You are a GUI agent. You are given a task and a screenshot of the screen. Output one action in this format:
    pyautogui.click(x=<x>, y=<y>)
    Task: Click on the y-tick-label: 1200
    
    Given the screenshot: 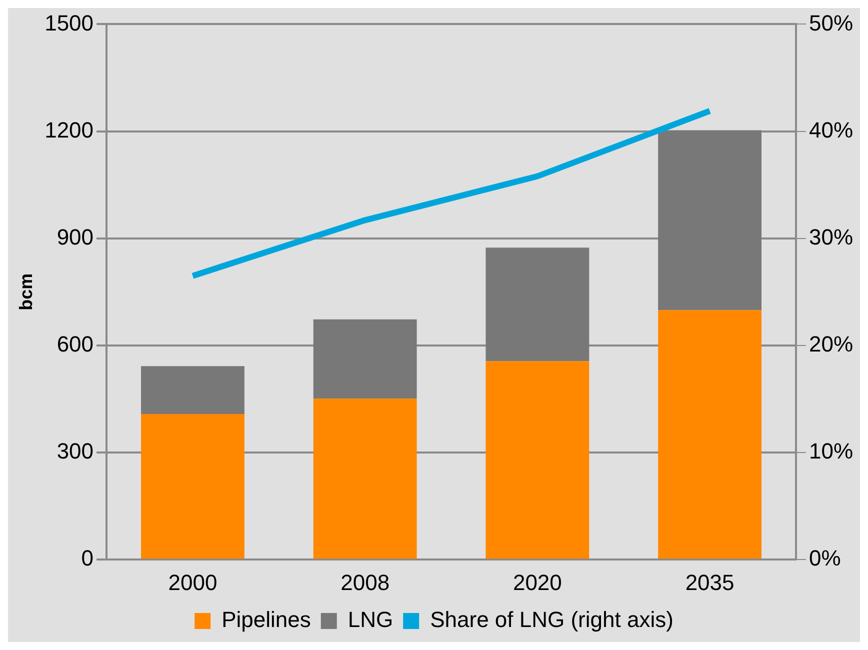 What is the action you would take?
    pyautogui.click(x=69, y=129)
    